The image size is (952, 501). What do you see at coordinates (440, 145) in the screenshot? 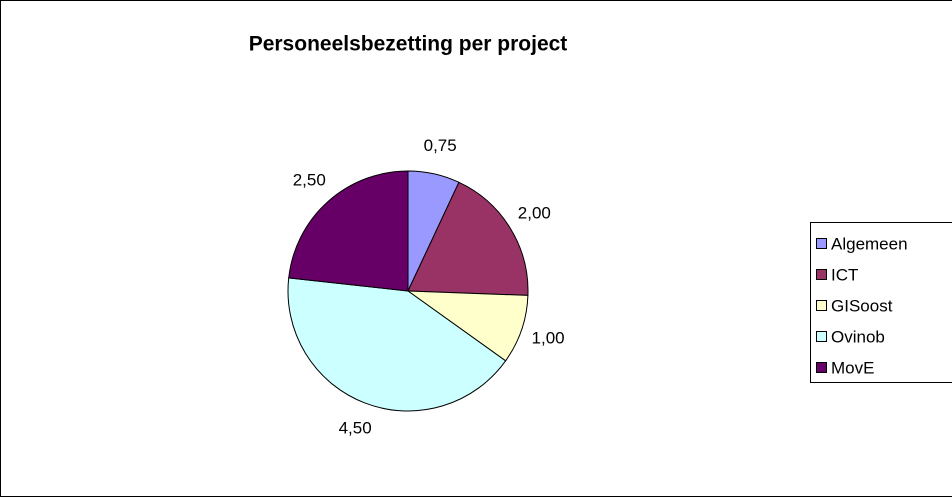
I see `data-label: 0,75` at bounding box center [440, 145].